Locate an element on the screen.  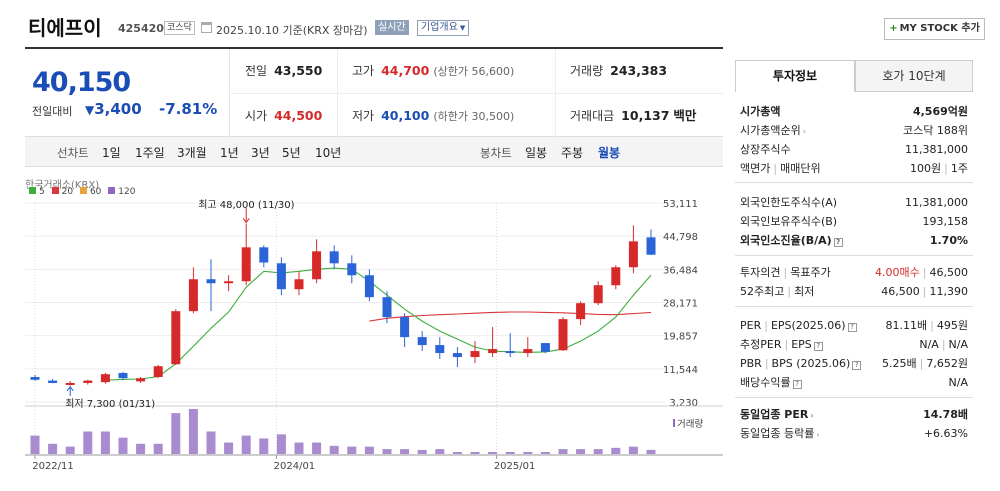
chevron-down-icon: ▼ is located at coordinates (462, 28).